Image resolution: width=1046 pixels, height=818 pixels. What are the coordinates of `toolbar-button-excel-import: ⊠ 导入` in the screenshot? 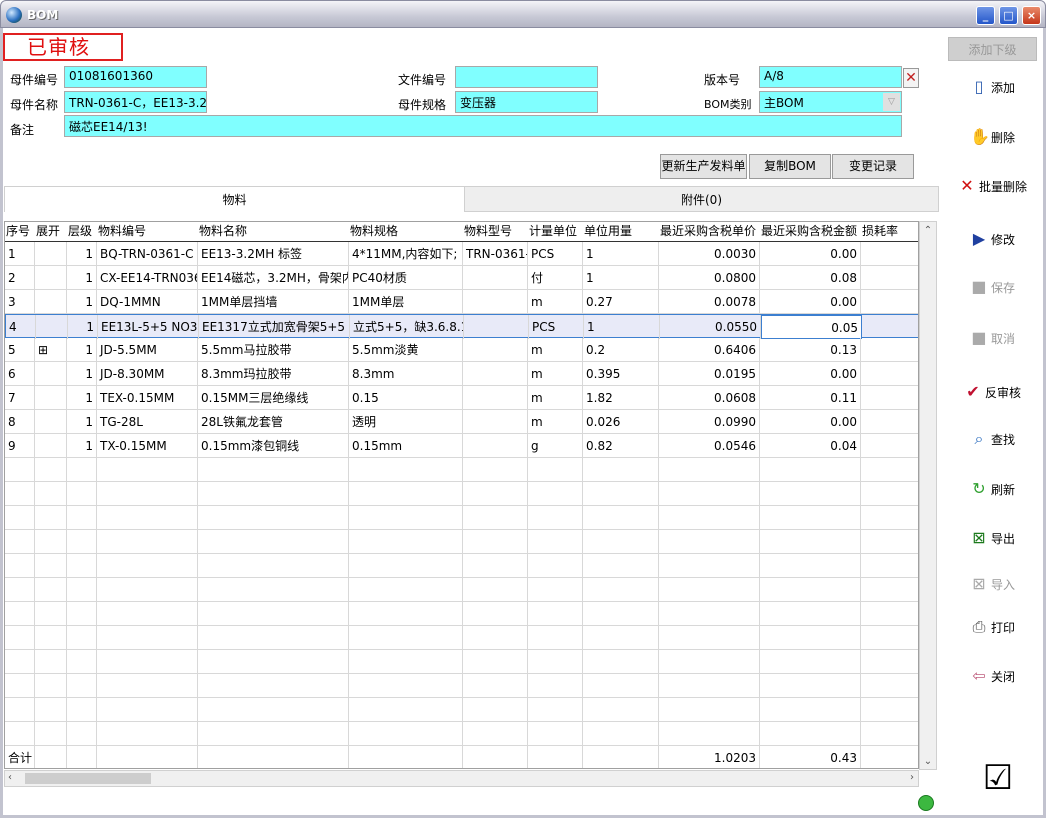 It's located at (992, 584).